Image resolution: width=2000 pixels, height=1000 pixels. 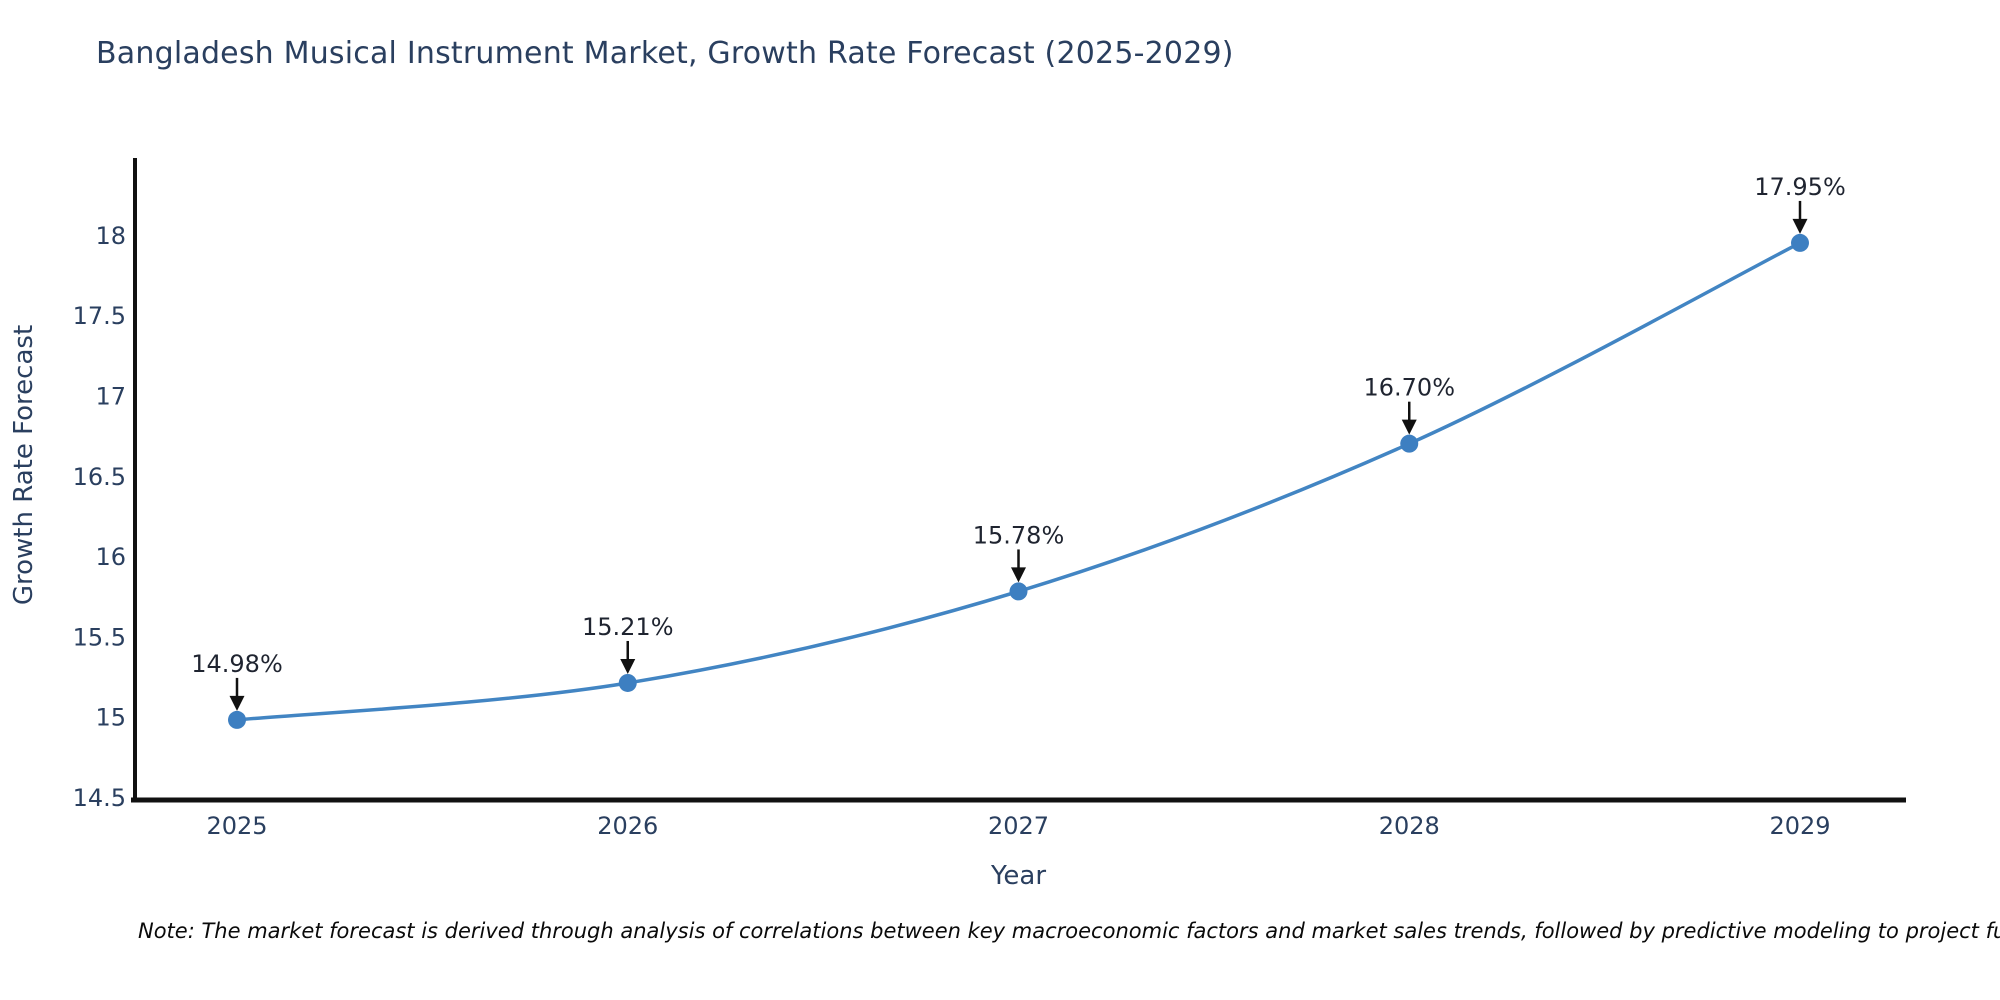 What do you see at coordinates (1409, 826) in the screenshot?
I see `x-tick-label: 2028` at bounding box center [1409, 826].